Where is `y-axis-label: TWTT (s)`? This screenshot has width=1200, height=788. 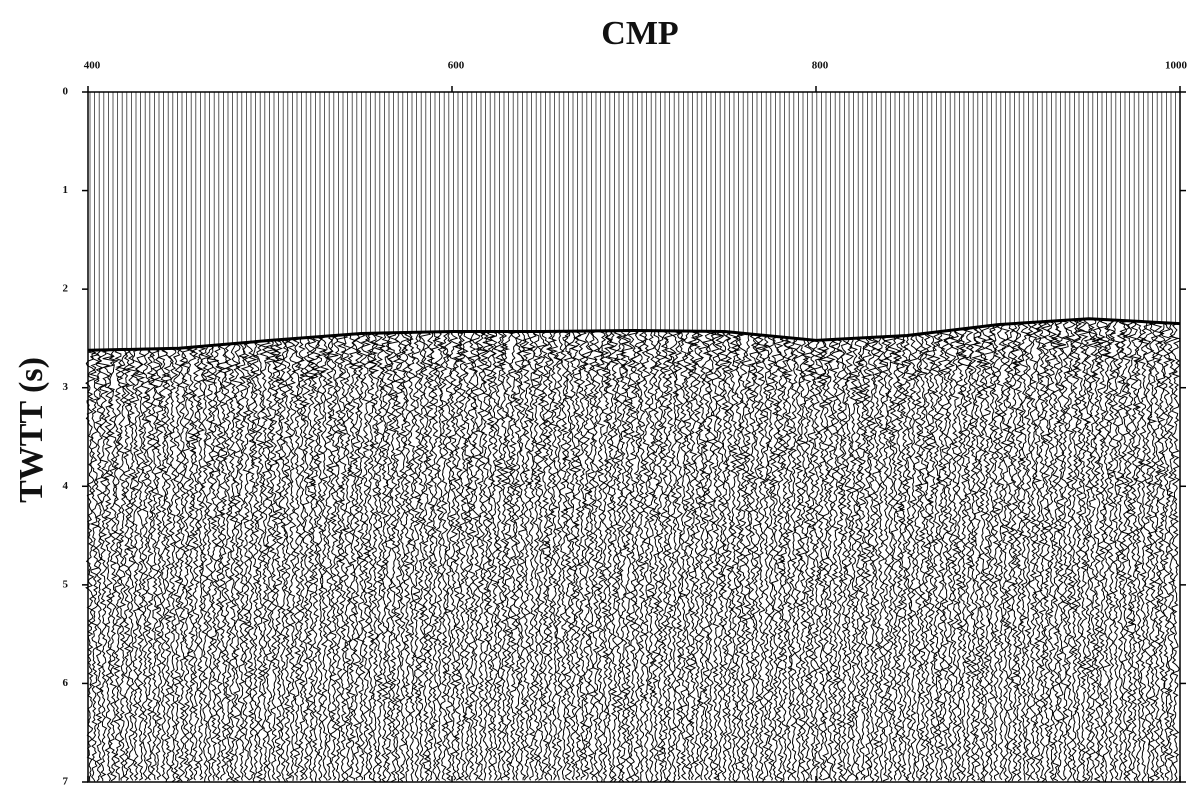 y-axis-label: TWTT (s) is located at coordinates (31, 430).